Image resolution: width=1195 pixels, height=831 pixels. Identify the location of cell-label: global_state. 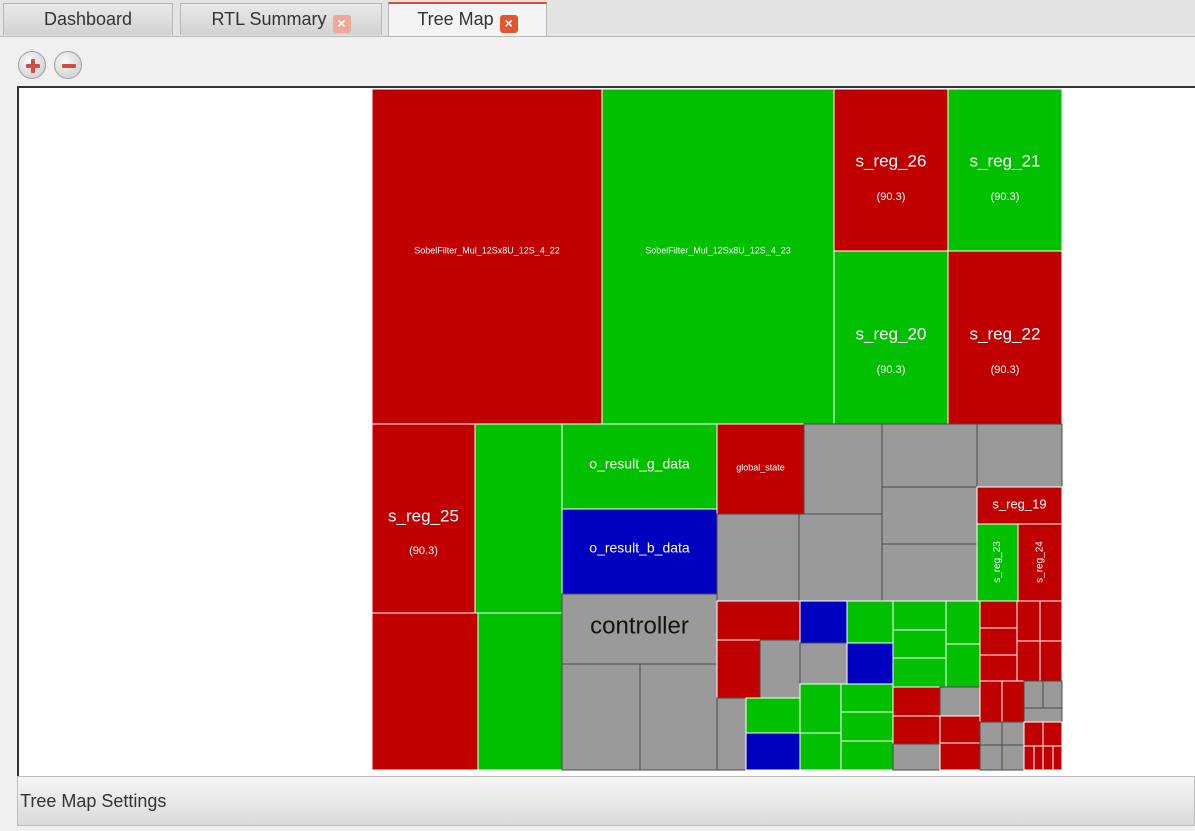
(760, 467).